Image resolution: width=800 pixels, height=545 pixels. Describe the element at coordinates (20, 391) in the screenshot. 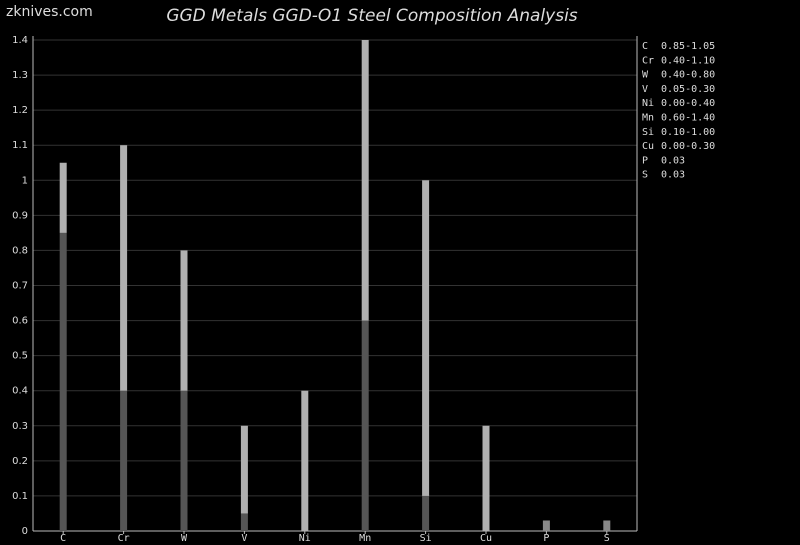

I see `y-tick-label: 0.4` at that location.